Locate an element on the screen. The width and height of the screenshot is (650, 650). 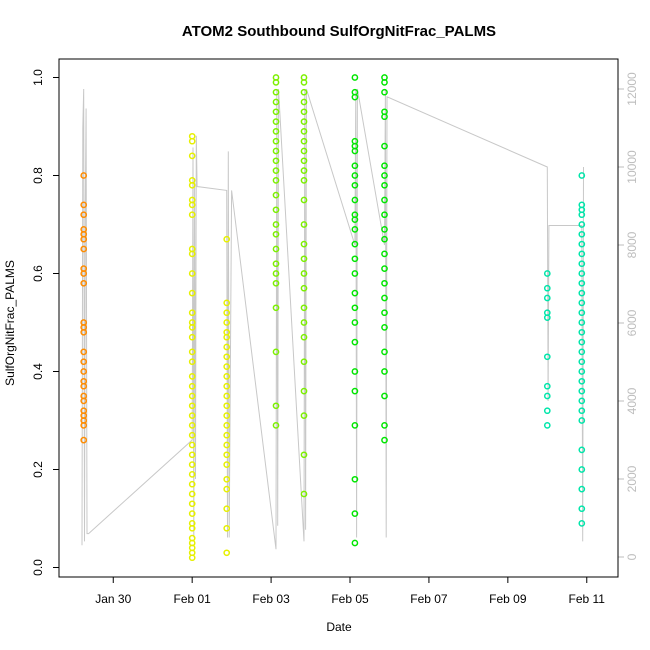
y2-tick-label: 0 is located at coordinates (632, 556).